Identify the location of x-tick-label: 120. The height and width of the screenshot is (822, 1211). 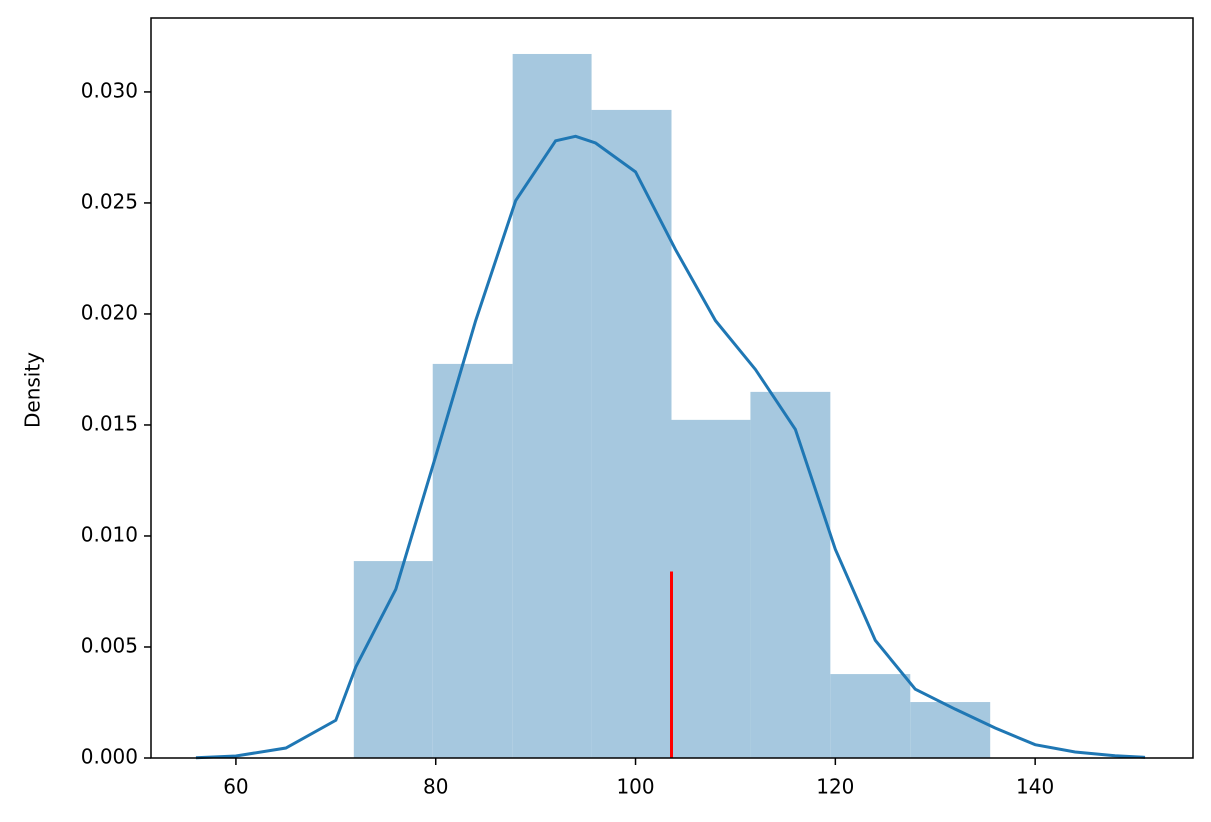
(835, 787).